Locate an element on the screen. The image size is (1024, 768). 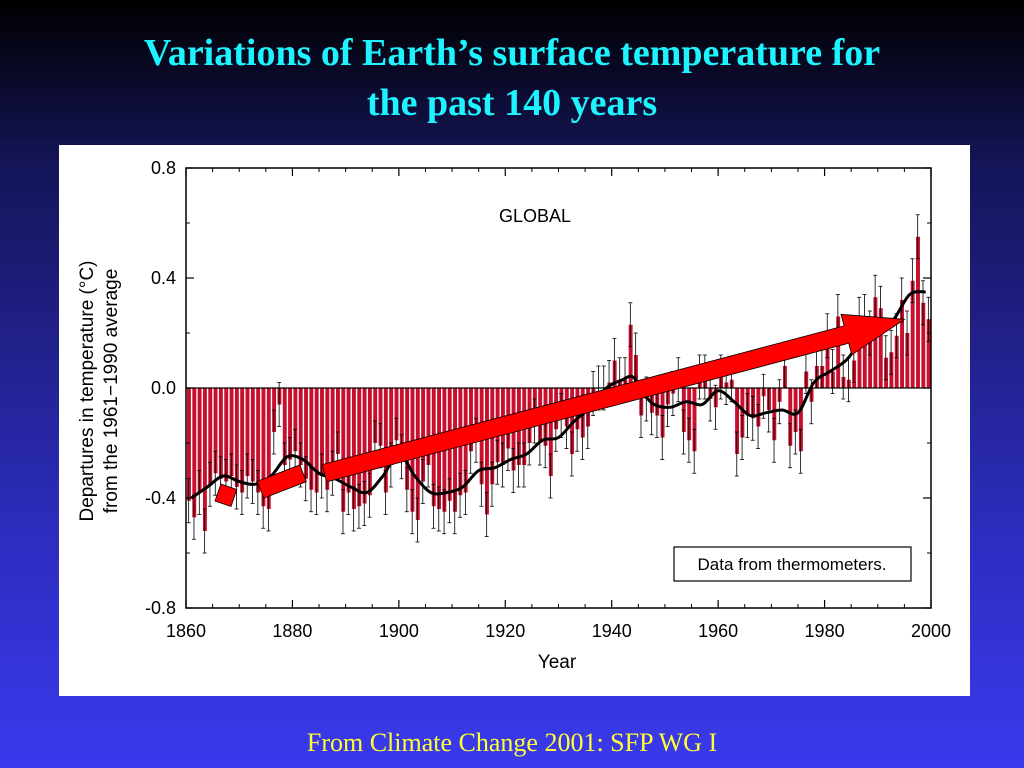
bar-1965 is located at coordinates (742, 413).